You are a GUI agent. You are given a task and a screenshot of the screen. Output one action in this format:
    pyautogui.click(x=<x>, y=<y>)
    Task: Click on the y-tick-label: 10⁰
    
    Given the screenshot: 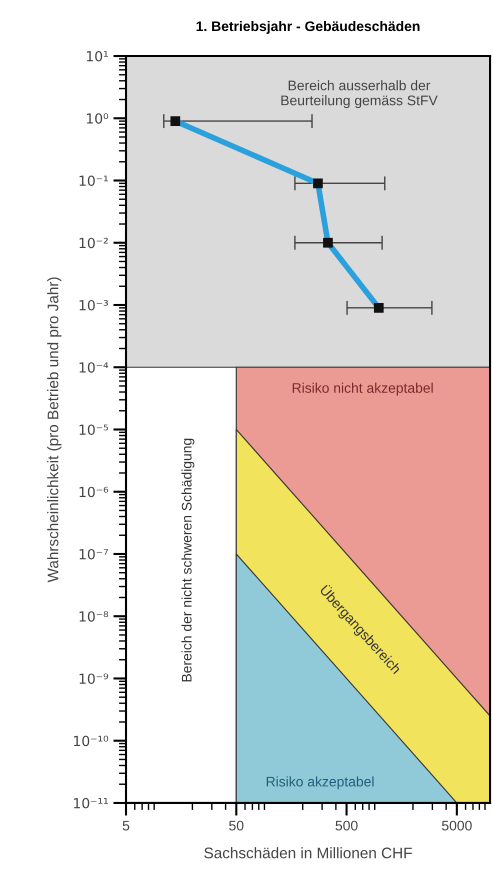 What is the action you would take?
    pyautogui.click(x=97, y=118)
    